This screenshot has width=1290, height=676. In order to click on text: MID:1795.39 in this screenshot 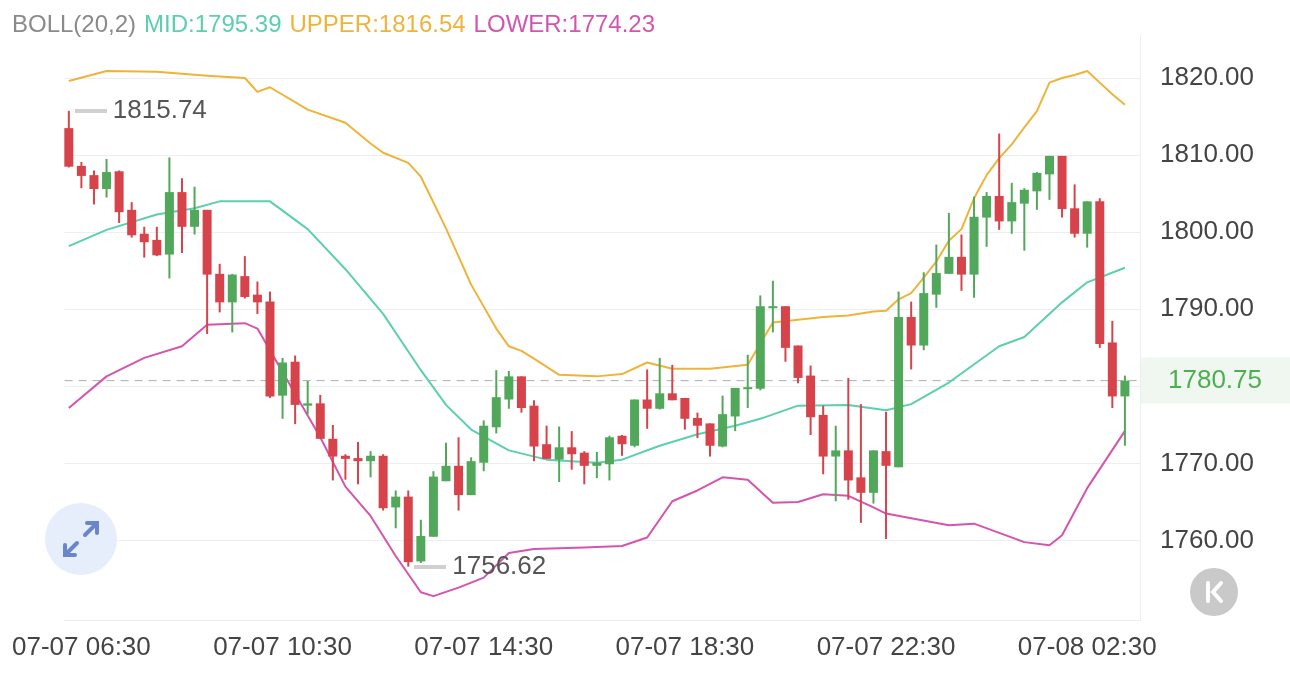, I will do `click(213, 23)`.